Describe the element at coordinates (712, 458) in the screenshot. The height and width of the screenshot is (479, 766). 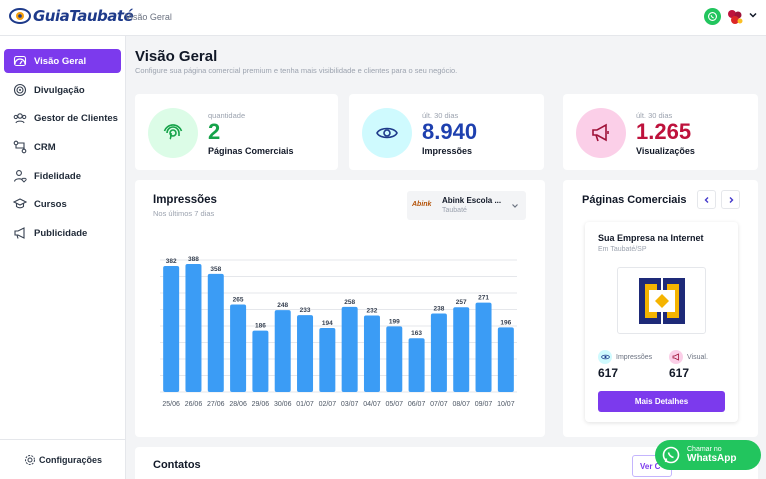
I see `whatsapp-line2: WhatsApp` at that location.